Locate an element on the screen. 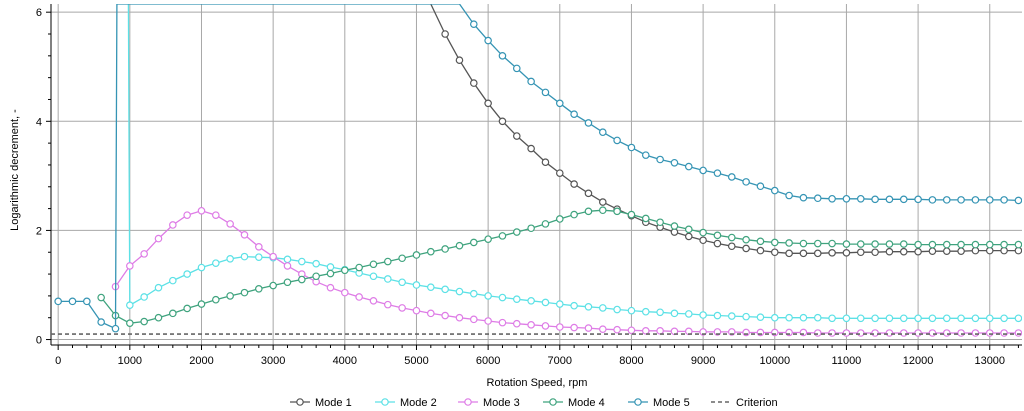 This screenshot has height=411, width=1024. y-tick-label: 2 is located at coordinates (39, 231).